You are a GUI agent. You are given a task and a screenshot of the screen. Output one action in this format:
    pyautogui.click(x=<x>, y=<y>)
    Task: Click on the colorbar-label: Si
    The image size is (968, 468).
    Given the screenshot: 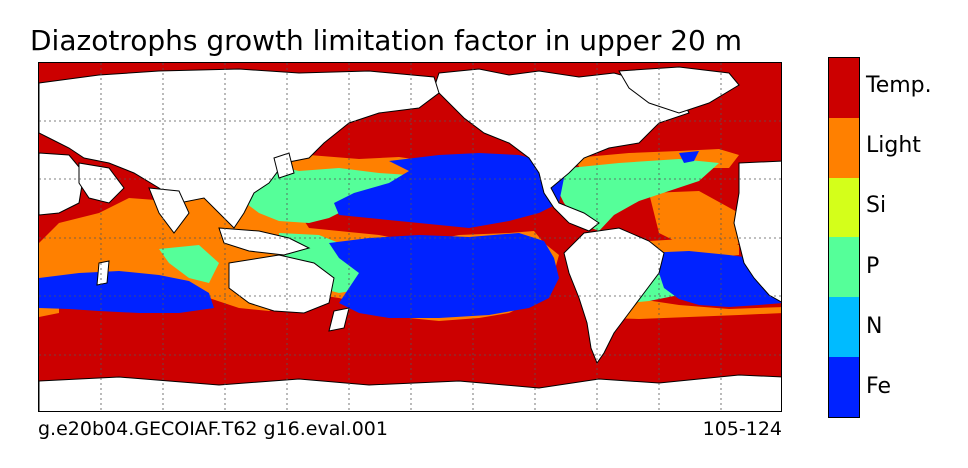 What is the action you would take?
    pyautogui.click(x=876, y=206)
    